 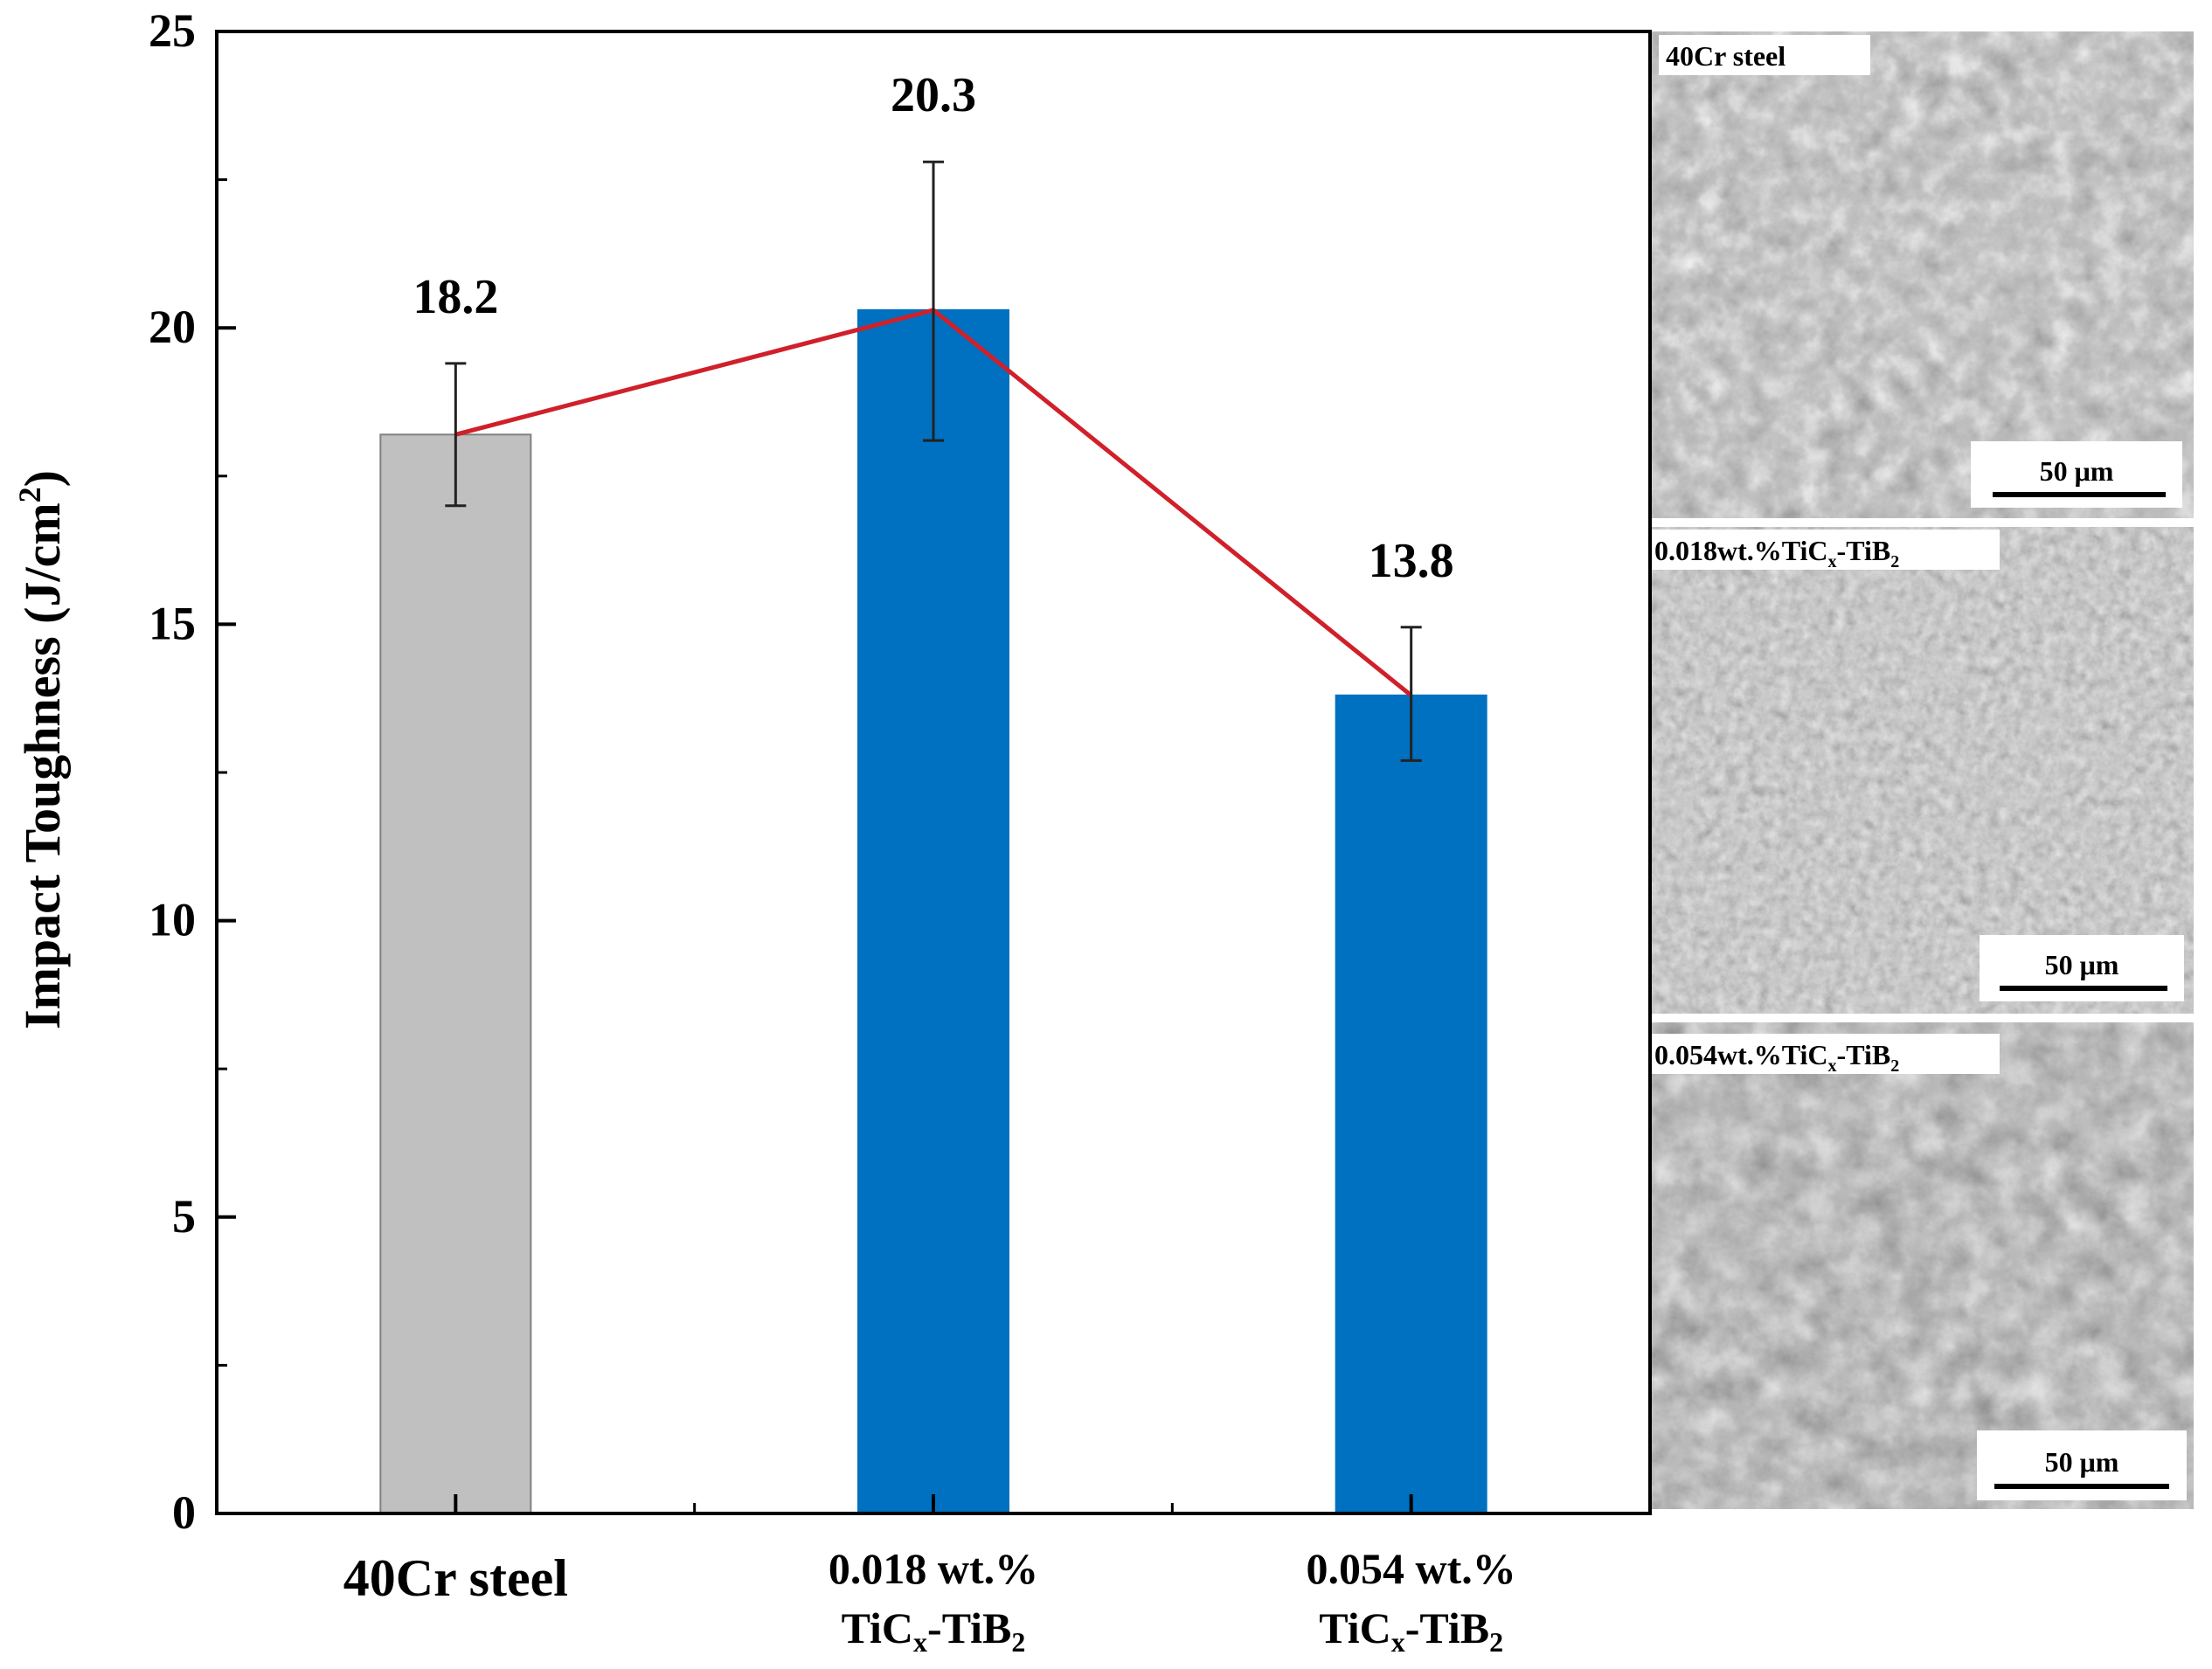 I want to click on sem-panel-0054: 0.054wt.%TiCx-TiB2 50 μm, so click(x=1923, y=1266).